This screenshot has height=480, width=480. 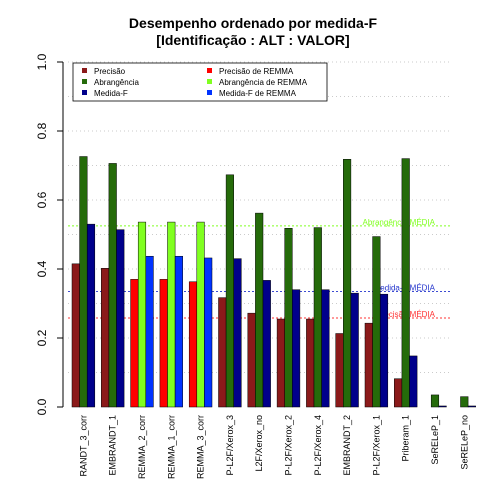 What do you see at coordinates (111, 93) in the screenshot?
I see `legend-label: Medida-F` at bounding box center [111, 93].